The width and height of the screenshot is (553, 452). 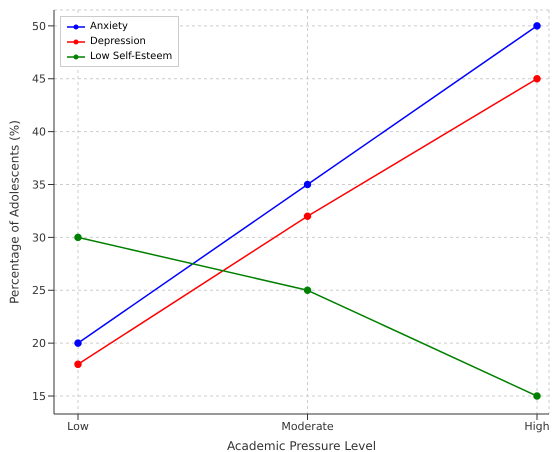 What do you see at coordinates (14, 212) in the screenshot?
I see `y-axis-title: Percentage of Adolescents (%)` at bounding box center [14, 212].